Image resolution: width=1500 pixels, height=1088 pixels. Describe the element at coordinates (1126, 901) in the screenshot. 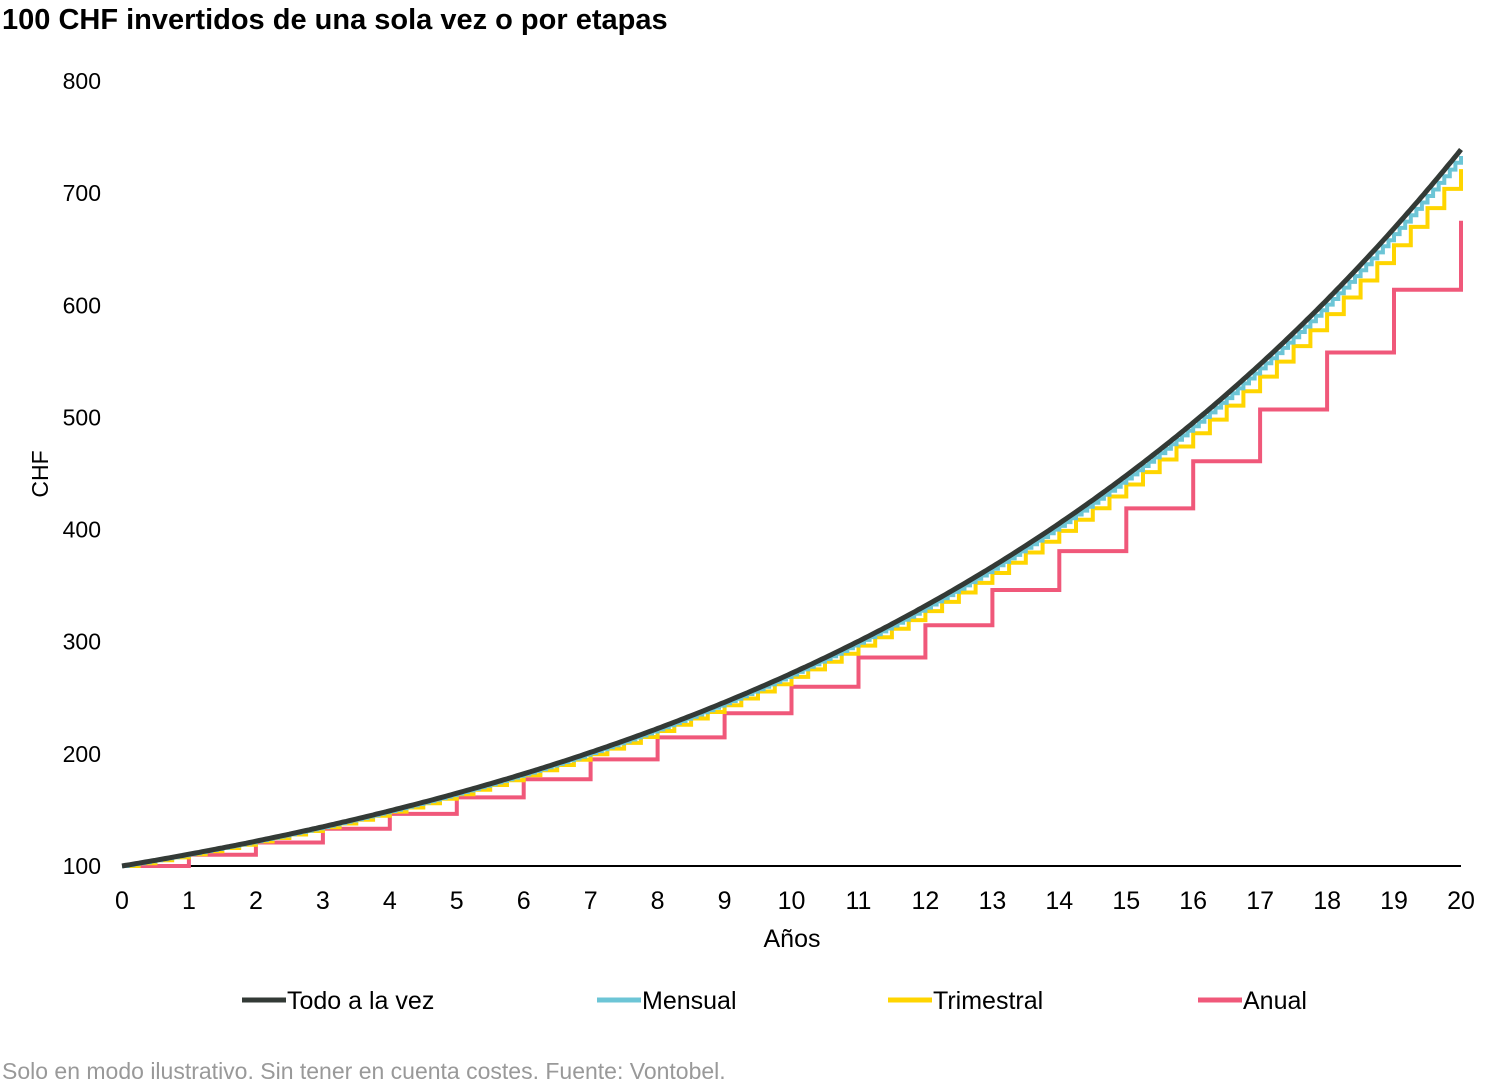

I see `x-tick-label: 15` at that location.